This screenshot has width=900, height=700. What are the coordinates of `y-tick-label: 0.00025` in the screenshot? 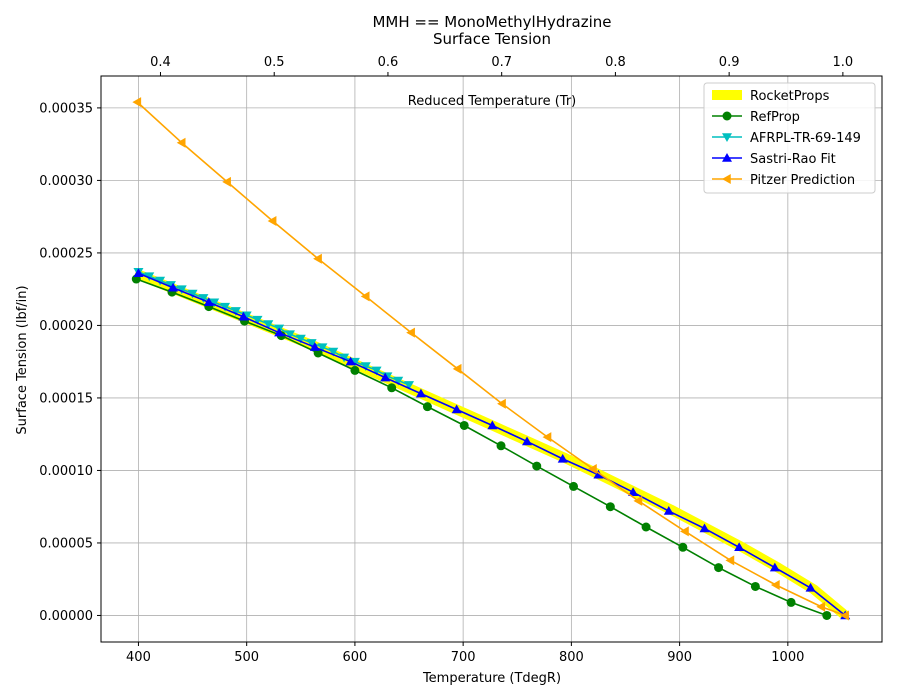 It's located at (66, 253).